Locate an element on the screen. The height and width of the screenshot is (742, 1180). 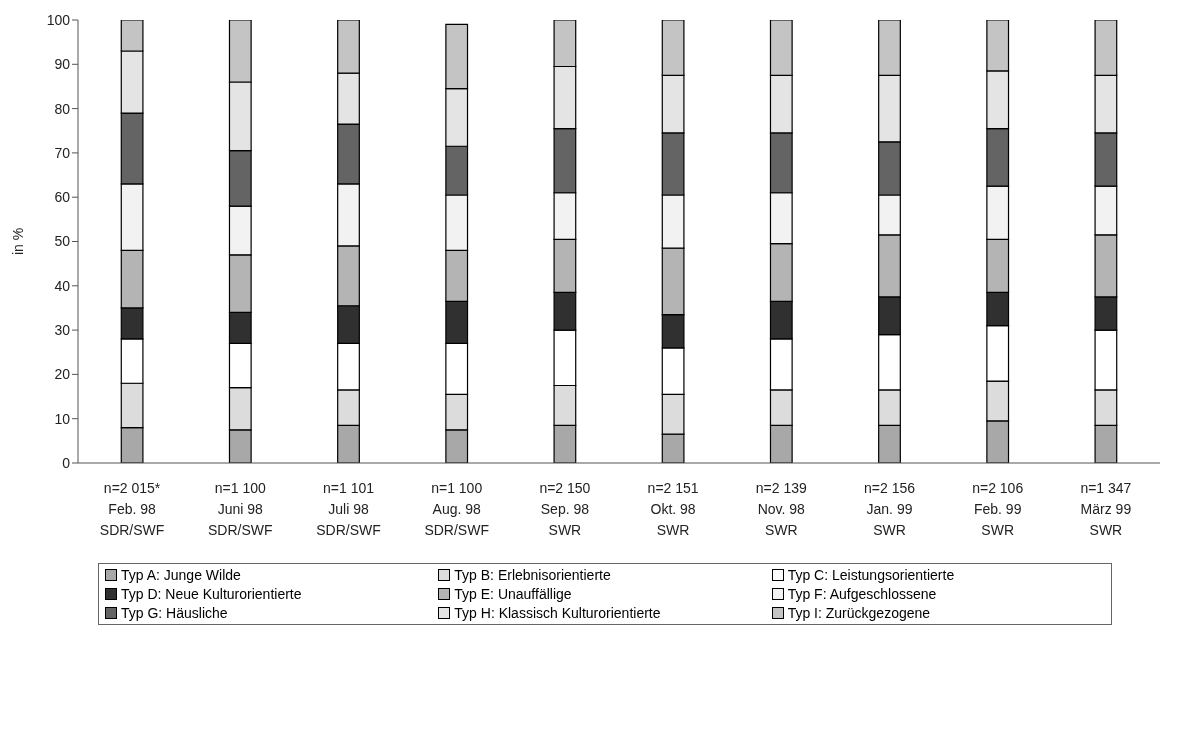
y-tick-label: 20 is located at coordinates (62, 374).